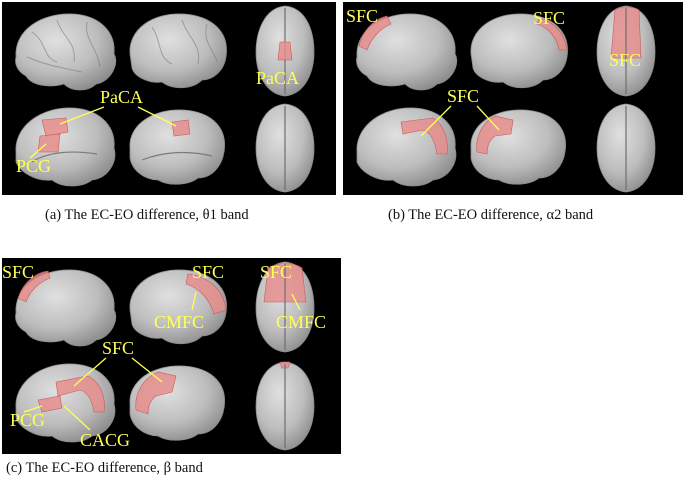 The image size is (685, 482). What do you see at coordinates (77, 418) in the screenshot?
I see `leader-cacg` at bounding box center [77, 418].